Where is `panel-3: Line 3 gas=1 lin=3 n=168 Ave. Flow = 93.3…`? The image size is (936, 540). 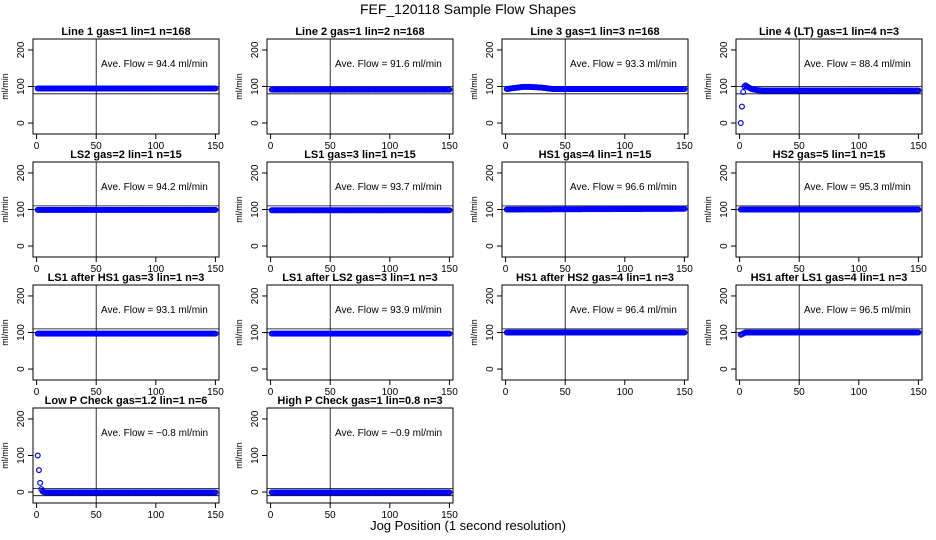 panel-3: Line 3 gas=1 lin=3 n=168 Ave. Flow = 93.3… is located at coordinates (581, 89).